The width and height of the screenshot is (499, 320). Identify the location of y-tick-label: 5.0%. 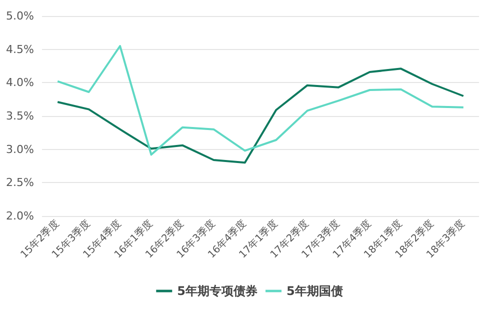
(20, 16).